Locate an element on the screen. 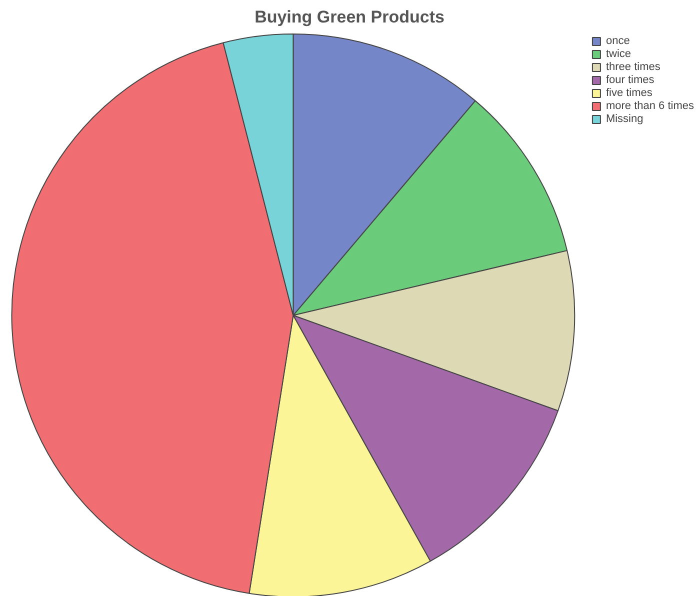 The width and height of the screenshot is (698, 596). legend-label: five times is located at coordinates (629, 93).